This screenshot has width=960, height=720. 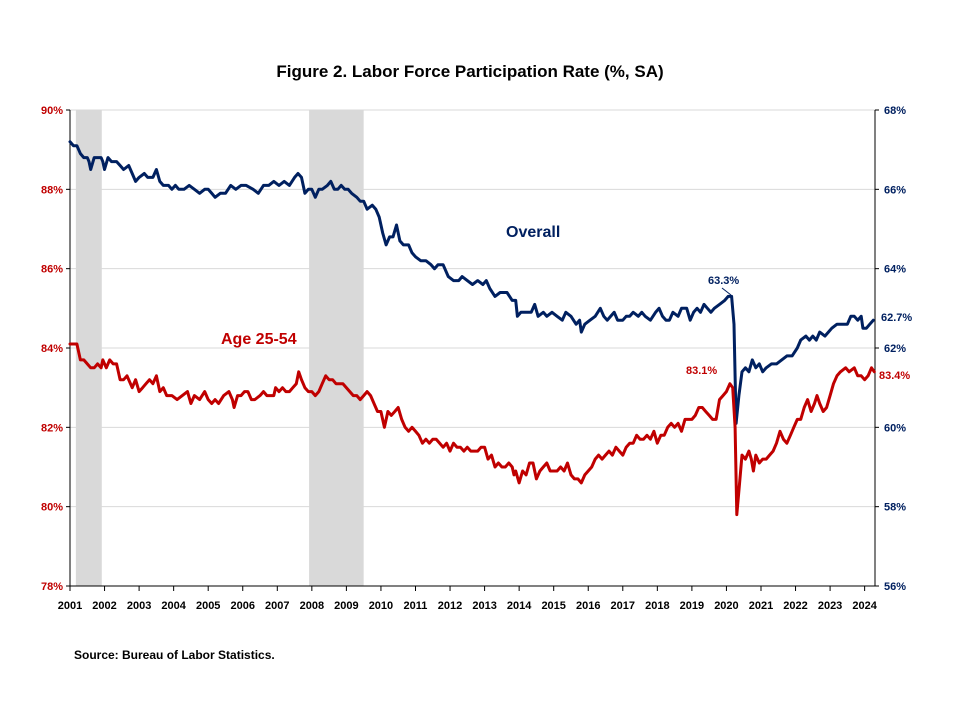 I want to click on left-tick-label: 90%, so click(x=52, y=111).